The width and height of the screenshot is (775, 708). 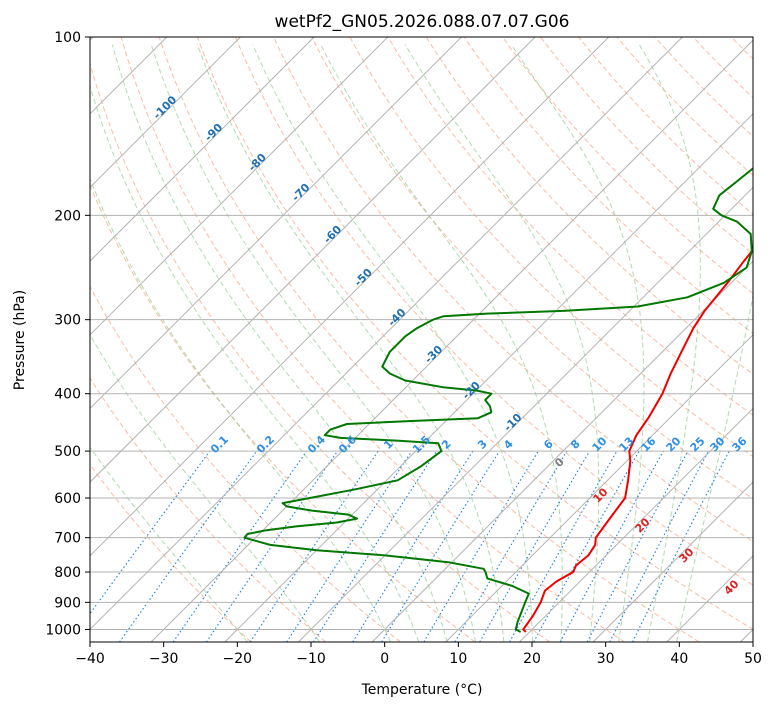 What do you see at coordinates (63, 630) in the screenshot?
I see `y-tick-label: 1000` at bounding box center [63, 630].